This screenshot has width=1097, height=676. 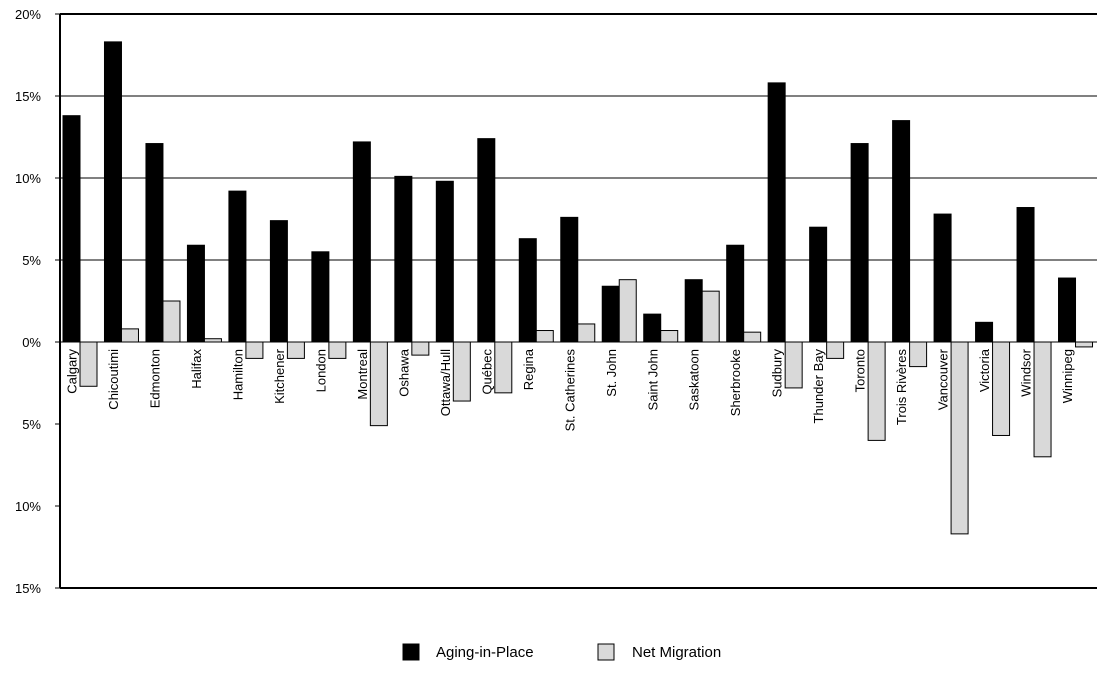 I want to click on legend-label-net-migration: Net Migration, so click(x=676, y=652).